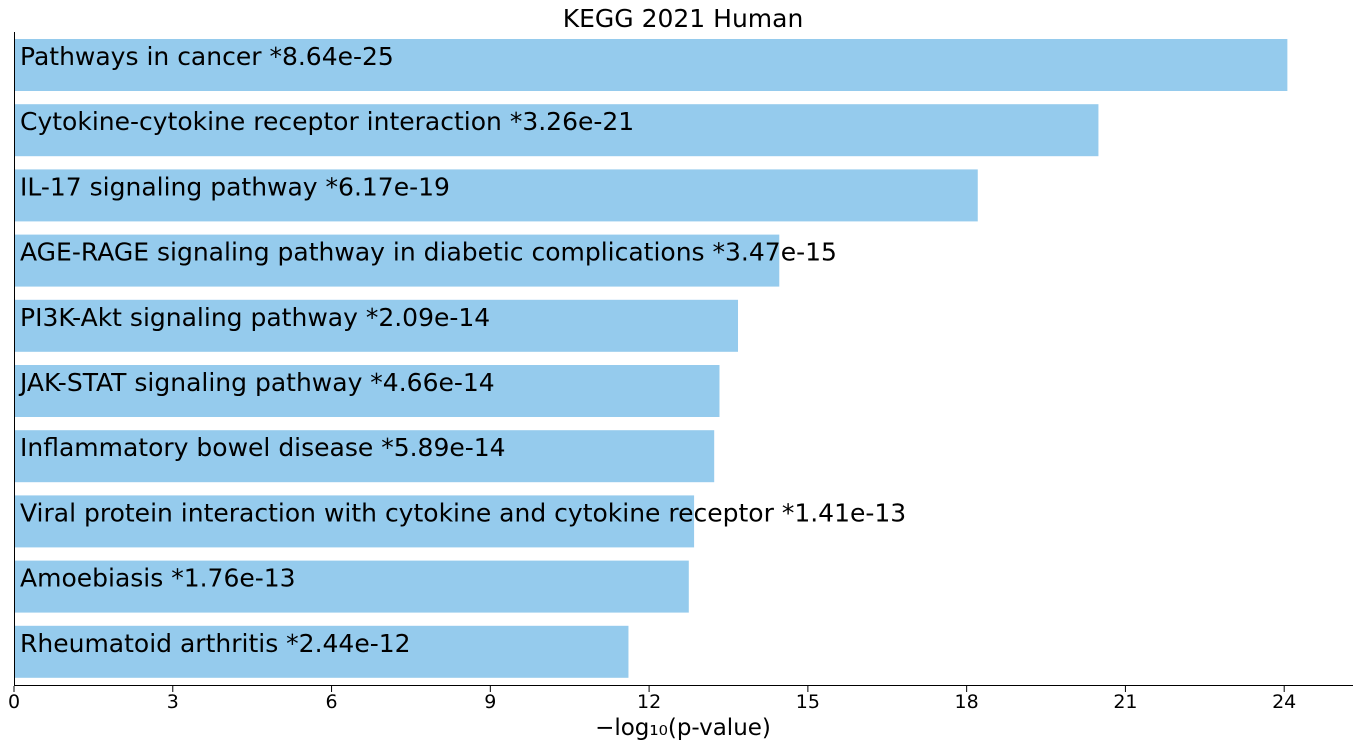 Image resolution: width=1360 pixels, height=746 pixels. Describe the element at coordinates (263, 447) in the screenshot. I see `bar-label: Inflammatory bowel disease *5.89e-14` at that location.